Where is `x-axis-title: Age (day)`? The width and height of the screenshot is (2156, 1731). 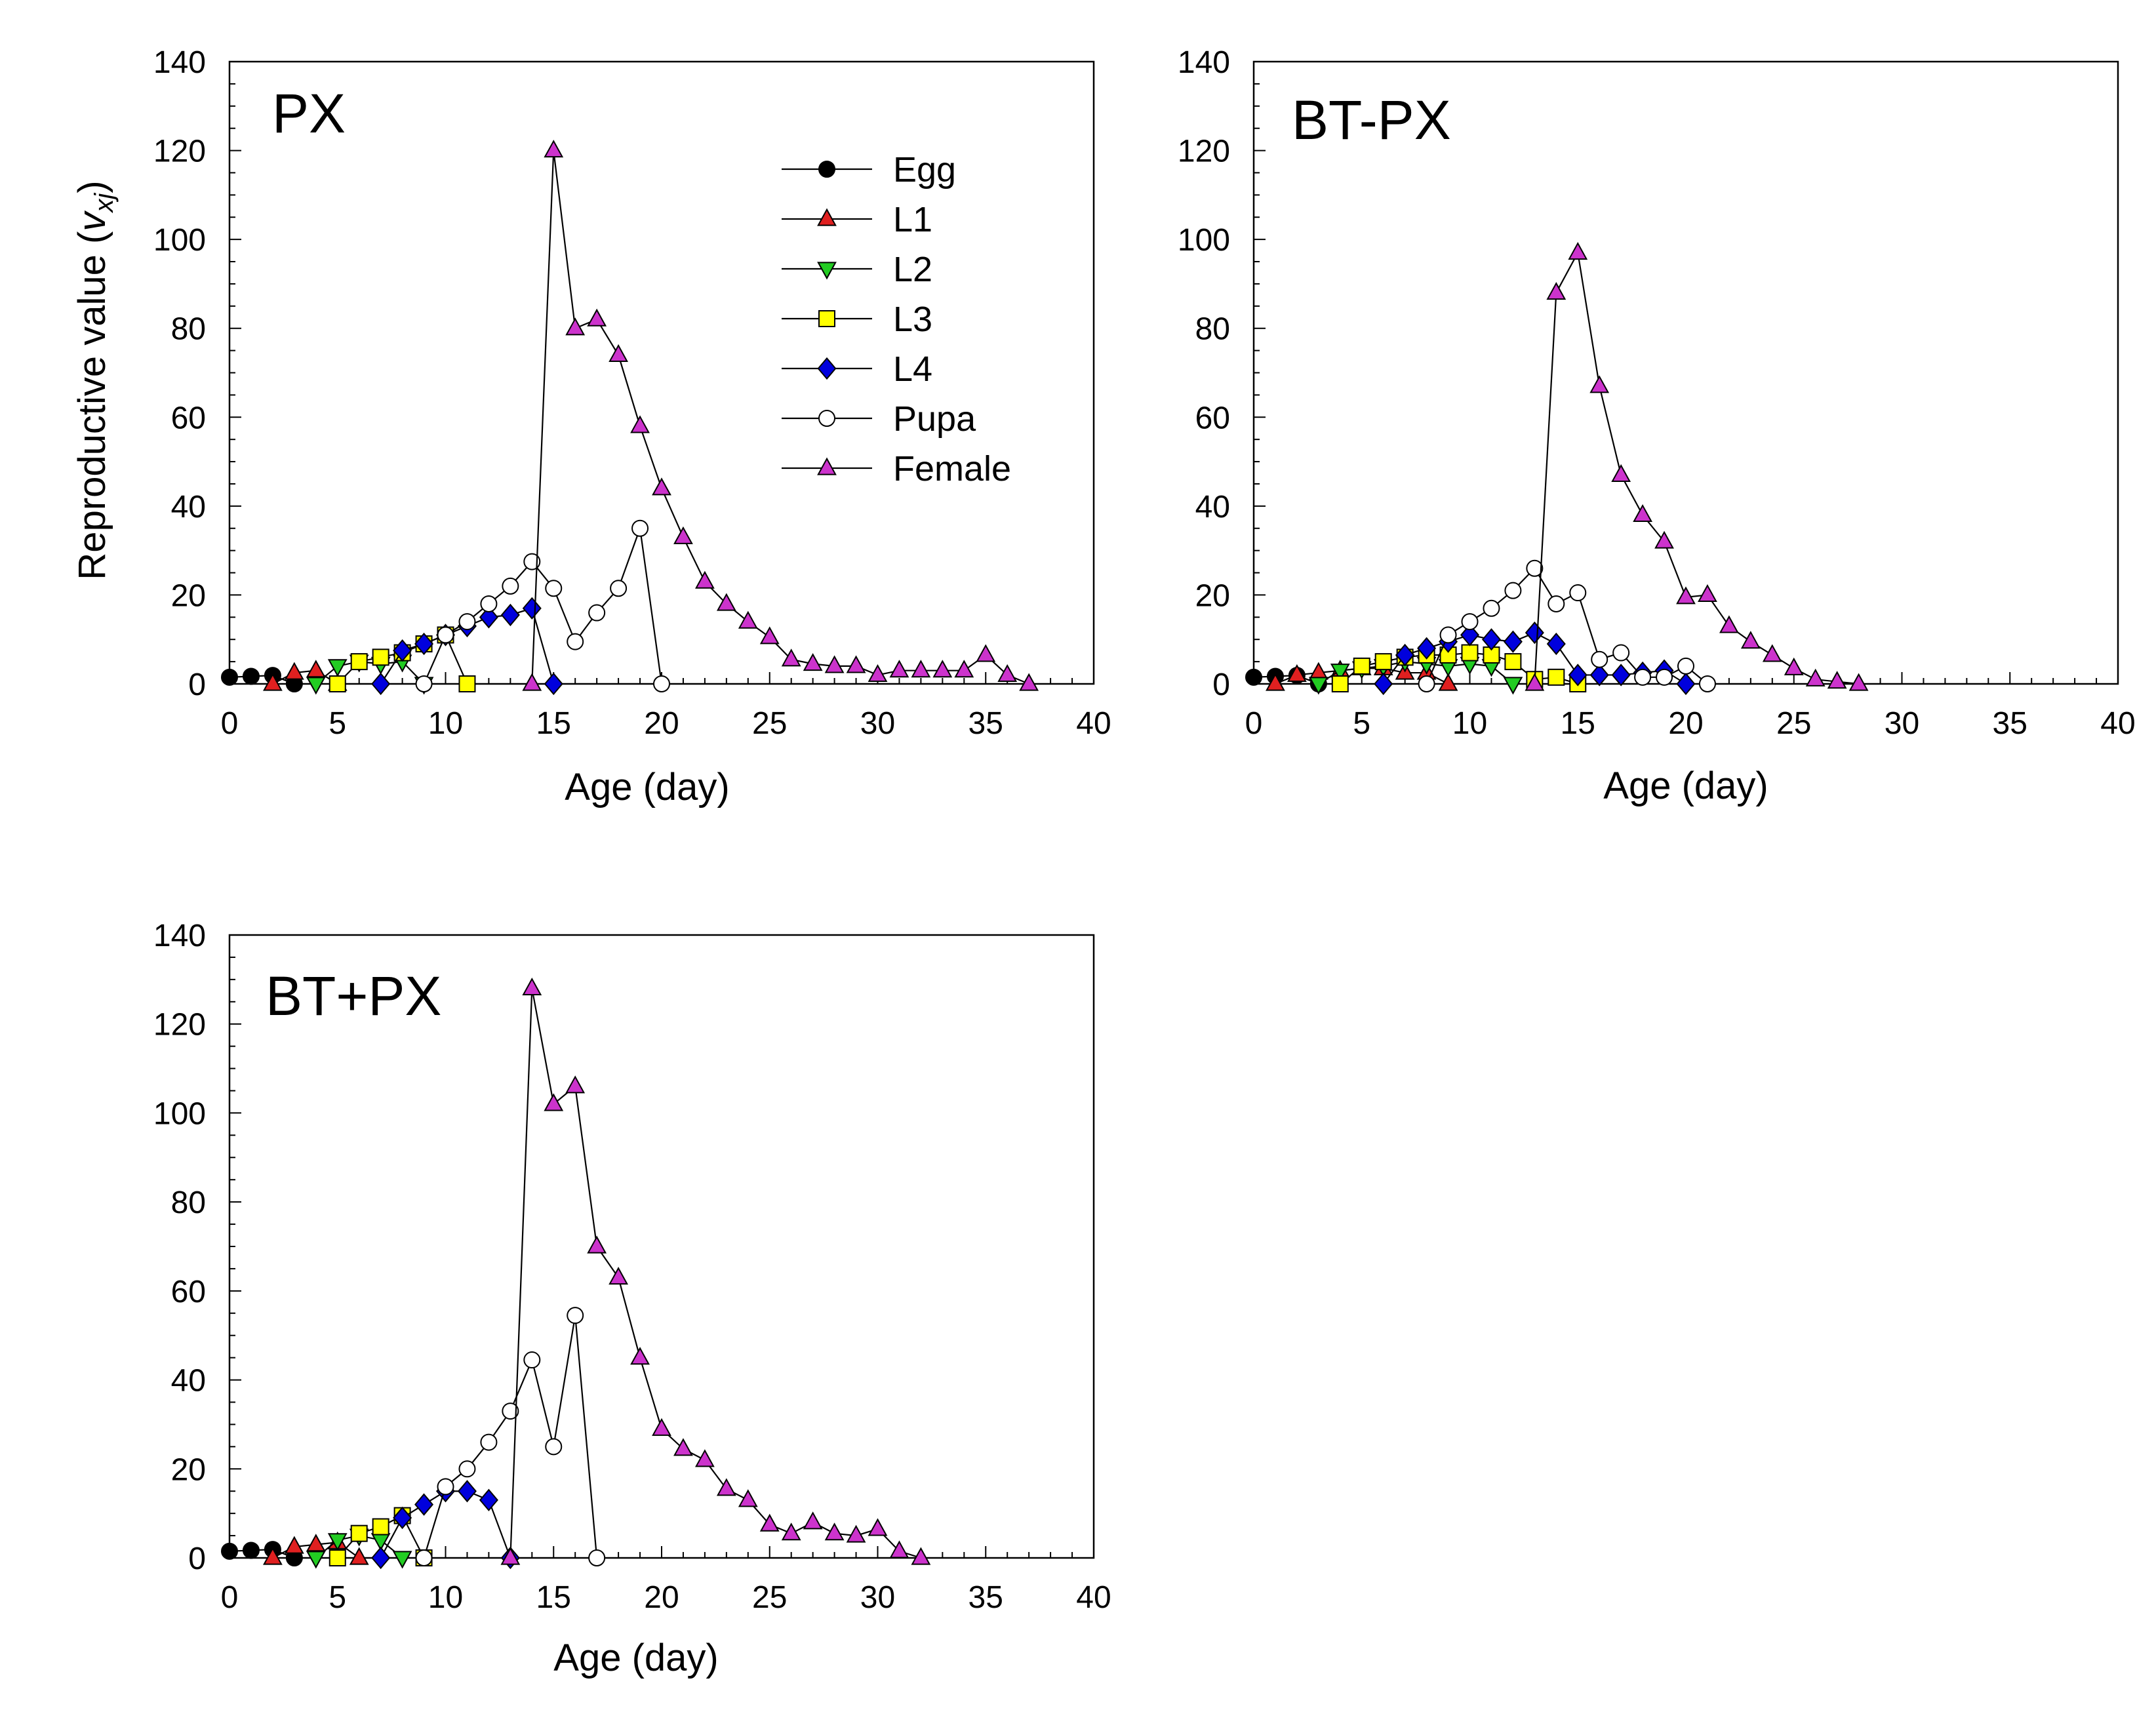
x-axis-title: Age (day) is located at coordinates (647, 787).